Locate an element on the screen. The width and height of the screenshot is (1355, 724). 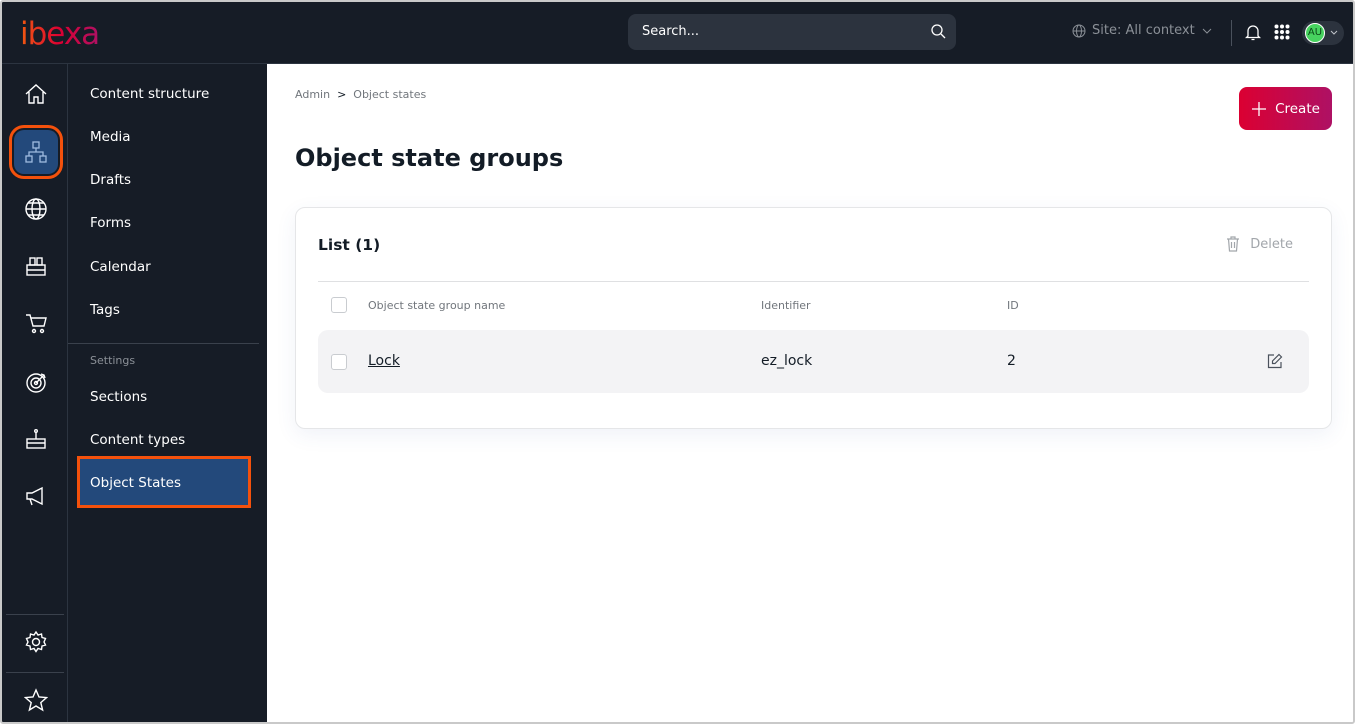
column-header-name: Object state group name is located at coordinates (437, 305).